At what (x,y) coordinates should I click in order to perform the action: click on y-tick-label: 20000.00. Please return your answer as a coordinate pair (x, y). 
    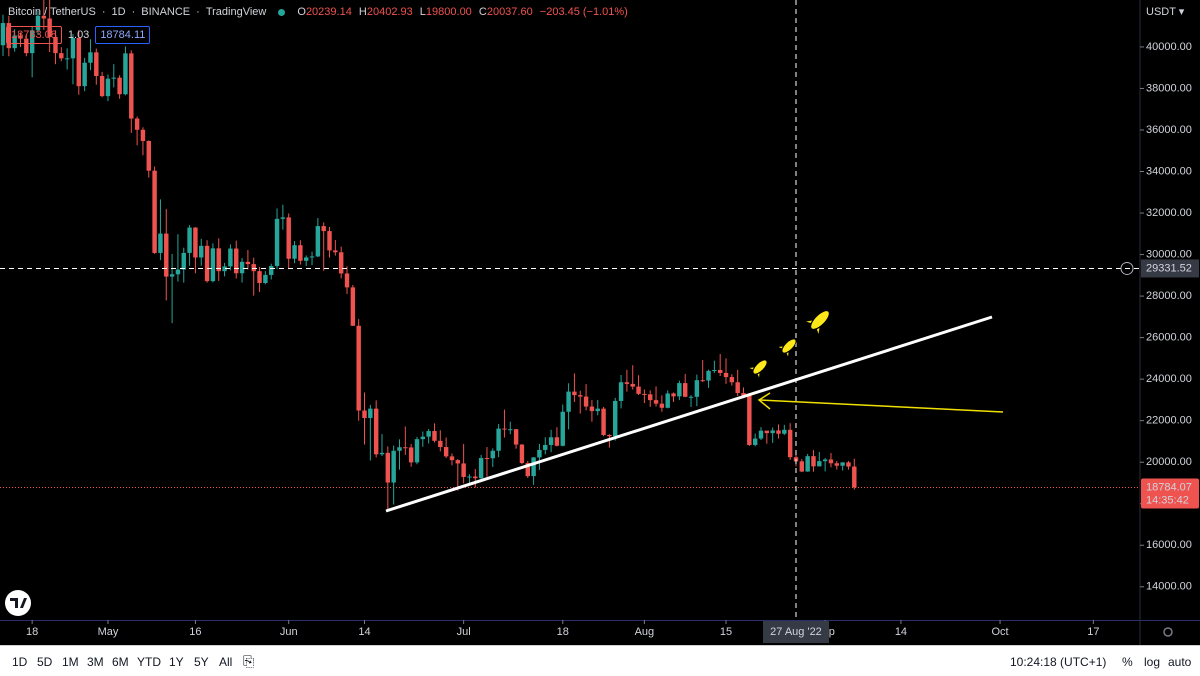
    Looking at the image, I should click on (1169, 462).